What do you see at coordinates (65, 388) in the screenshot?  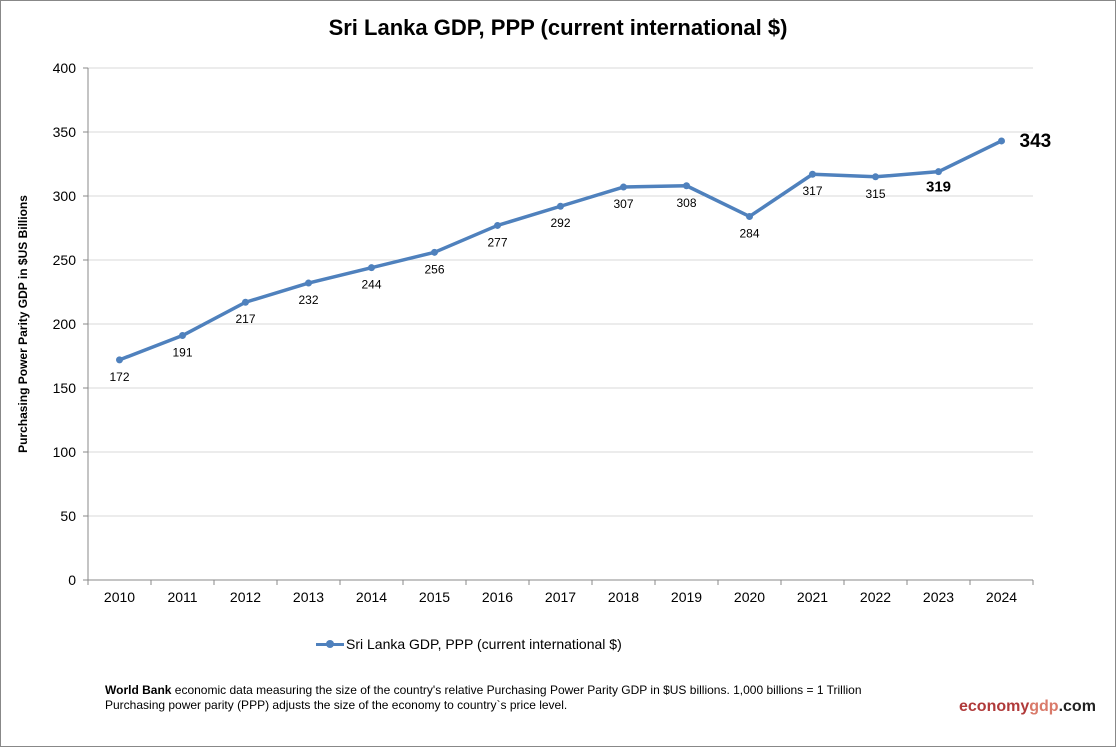 I see `y-tick-label: 150` at bounding box center [65, 388].